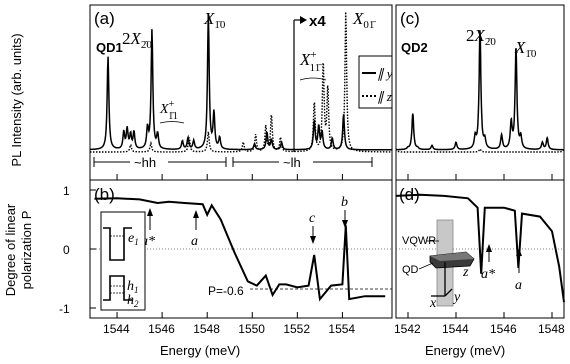  I want to click on xtick-label-left-1552: 1552, so click(296, 329).